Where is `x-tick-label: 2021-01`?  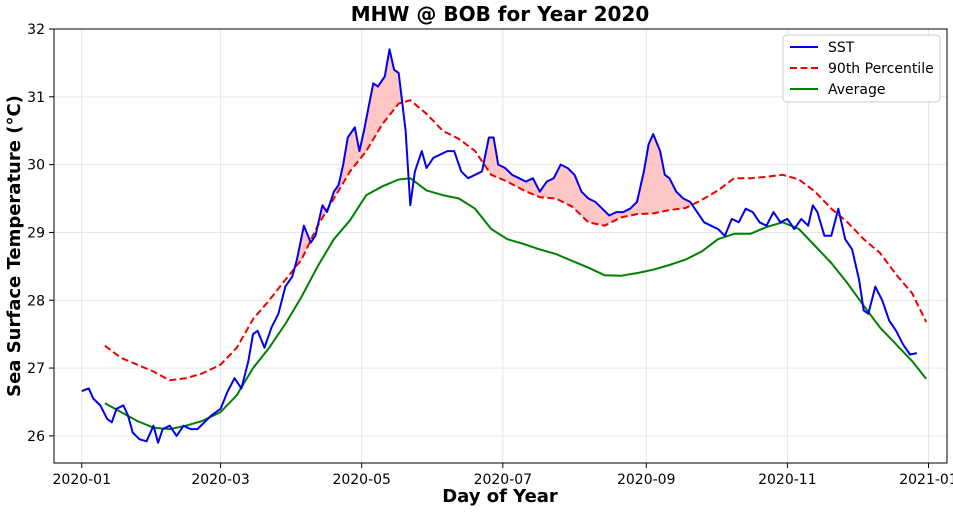
x-tick-label: 2021-01 is located at coordinates (926, 480).